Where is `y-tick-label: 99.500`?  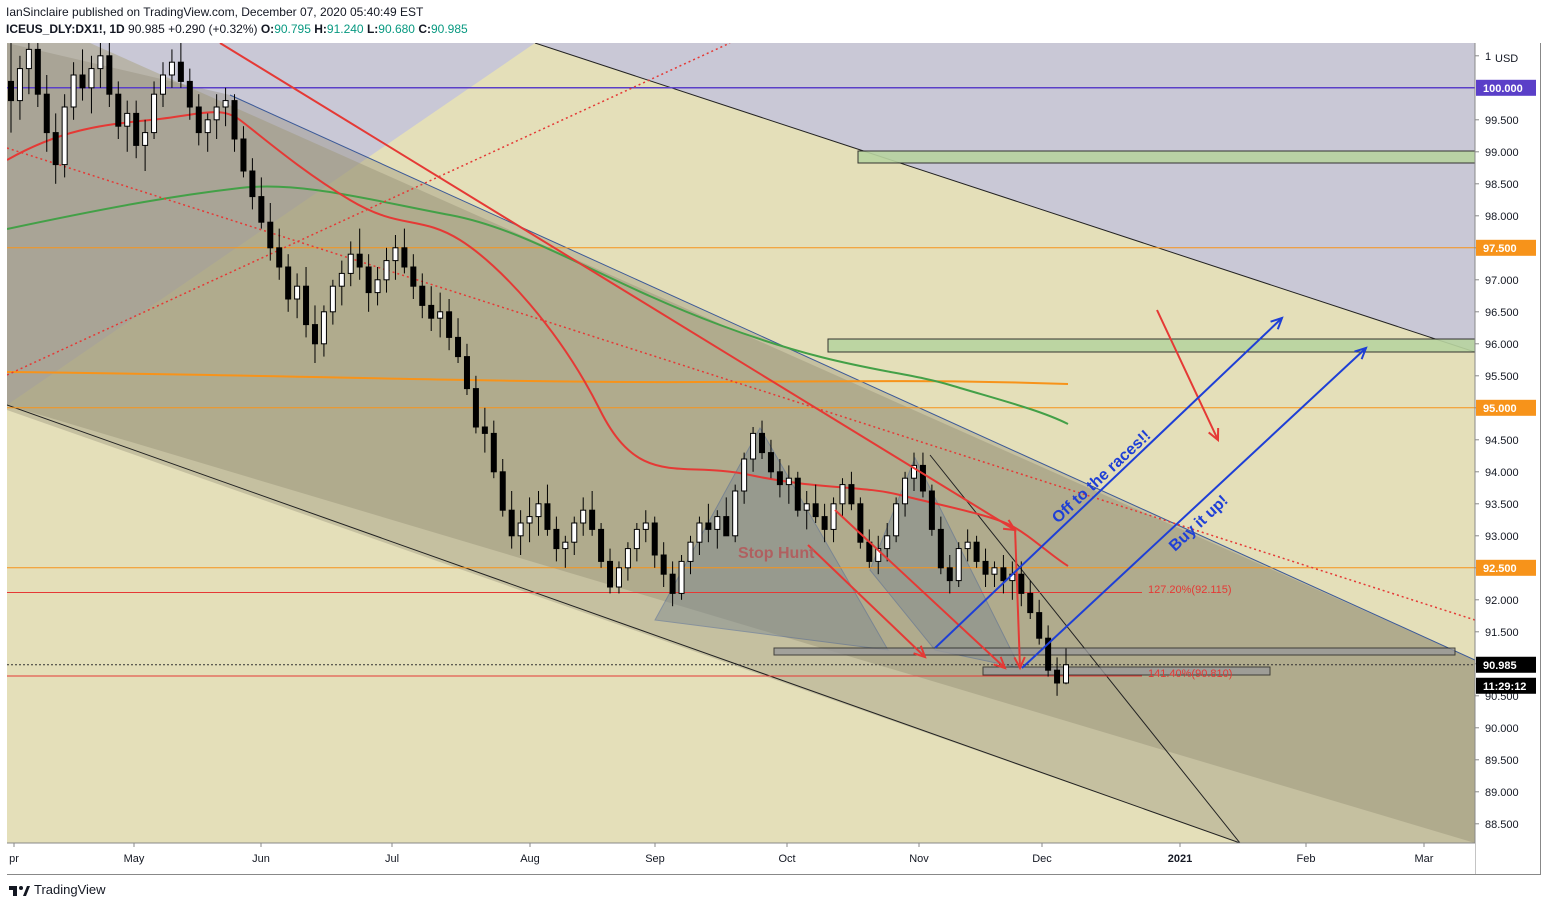 y-tick-label: 99.500 is located at coordinates (1502, 121).